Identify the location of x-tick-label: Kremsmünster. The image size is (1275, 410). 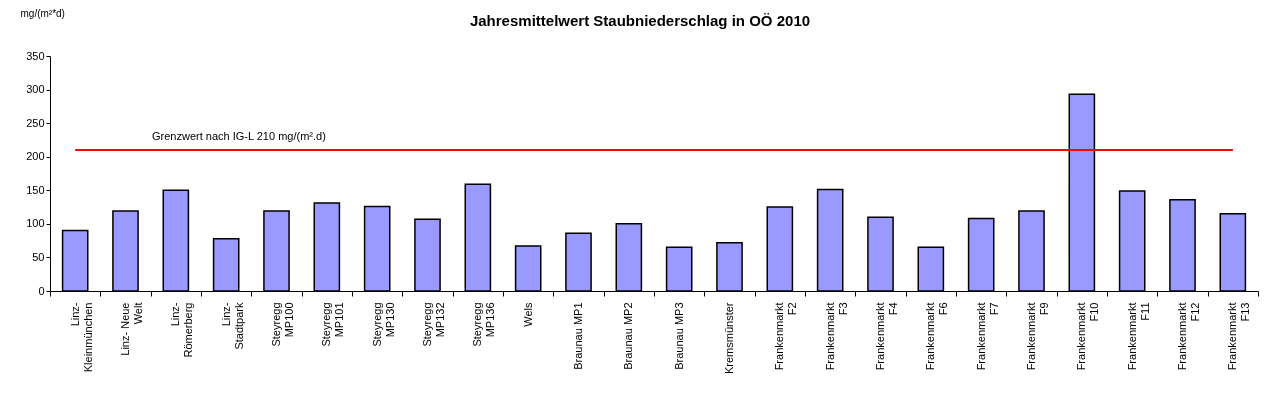
(729, 338).